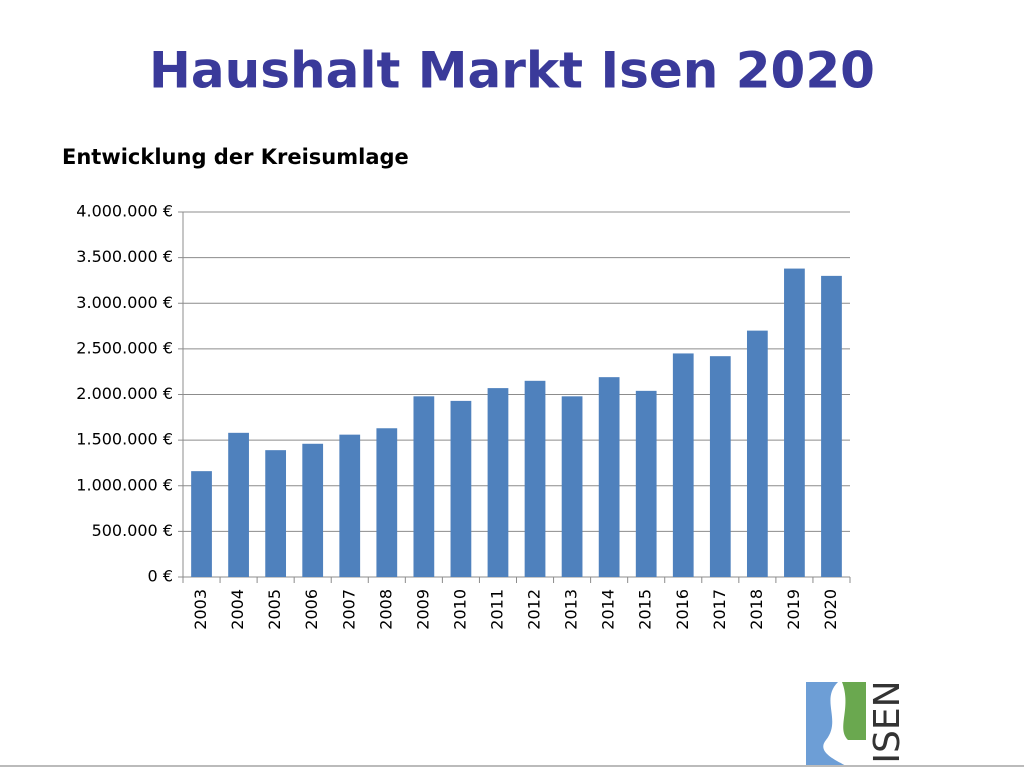 The height and width of the screenshot is (769, 1024). I want to click on x-tick-label: 2008, so click(385, 609).